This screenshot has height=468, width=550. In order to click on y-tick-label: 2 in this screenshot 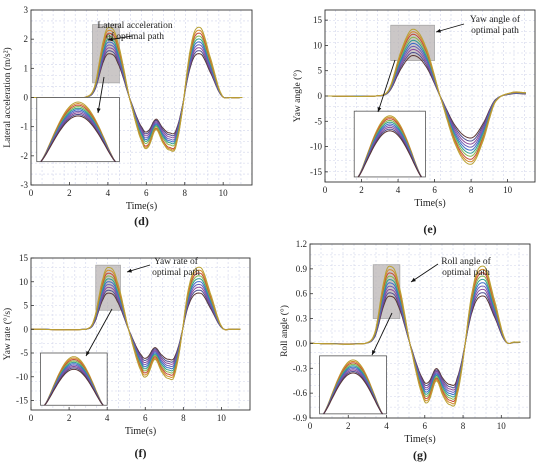, I will do `click(26, 39)`.